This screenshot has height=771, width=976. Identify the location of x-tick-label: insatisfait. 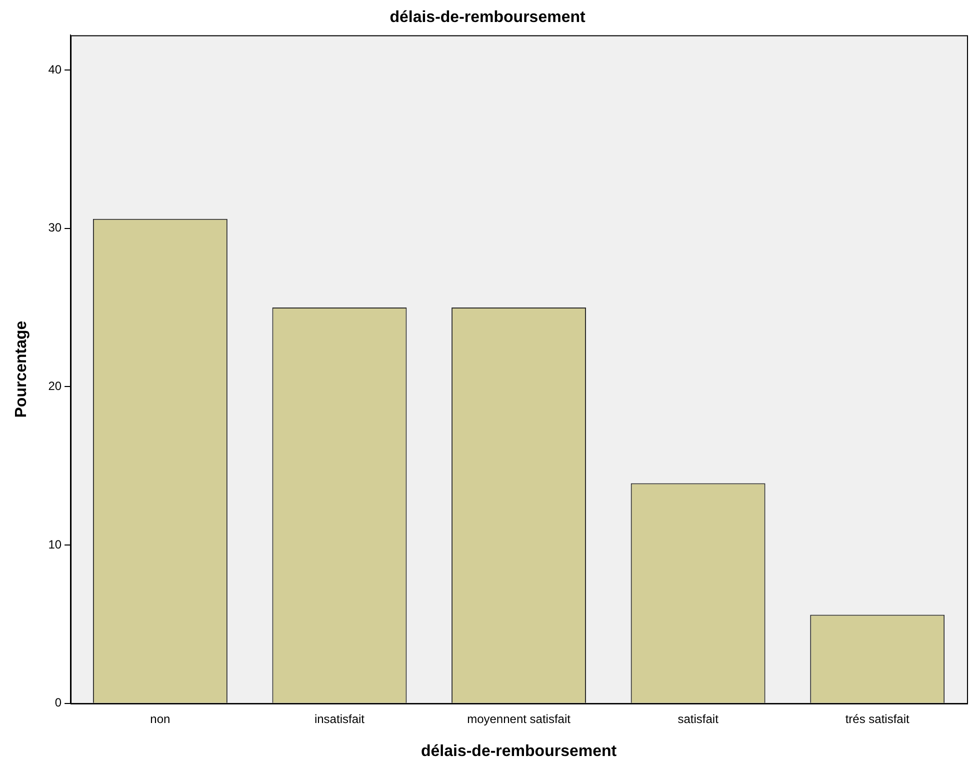
(340, 719).